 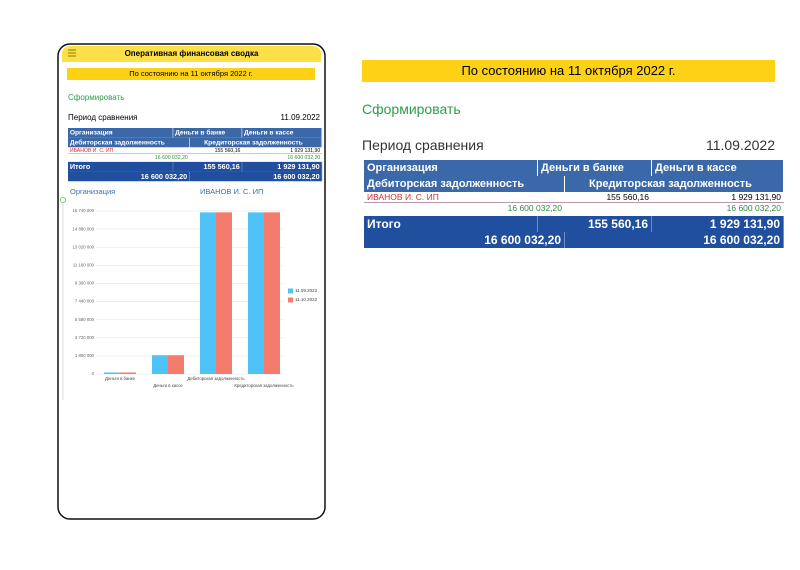 What do you see at coordinates (84, 264) in the screenshot?
I see `y-tick-label: 11 160 000` at bounding box center [84, 264].